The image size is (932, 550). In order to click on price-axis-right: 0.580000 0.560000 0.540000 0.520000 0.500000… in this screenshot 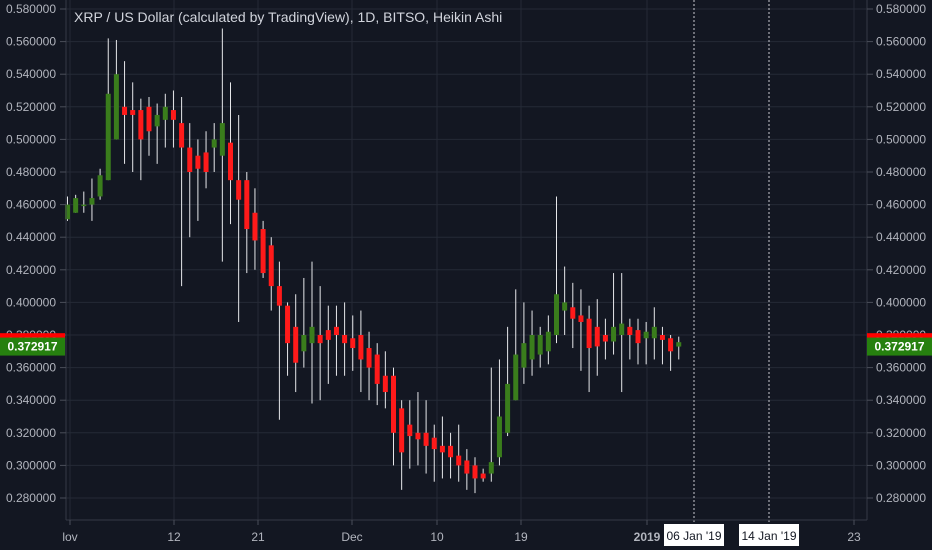, I will do `click(896, 253)`.